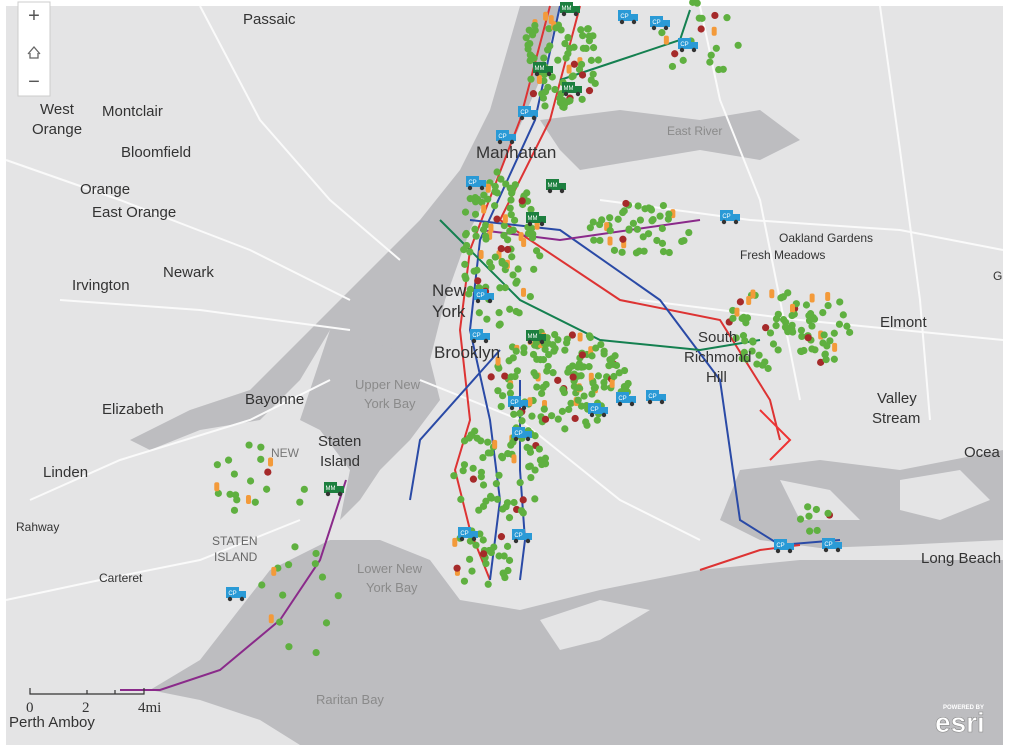 The width and height of the screenshot is (1011, 750). What do you see at coordinates (390, 568) in the screenshot?
I see `label-line: Lower New` at bounding box center [390, 568].